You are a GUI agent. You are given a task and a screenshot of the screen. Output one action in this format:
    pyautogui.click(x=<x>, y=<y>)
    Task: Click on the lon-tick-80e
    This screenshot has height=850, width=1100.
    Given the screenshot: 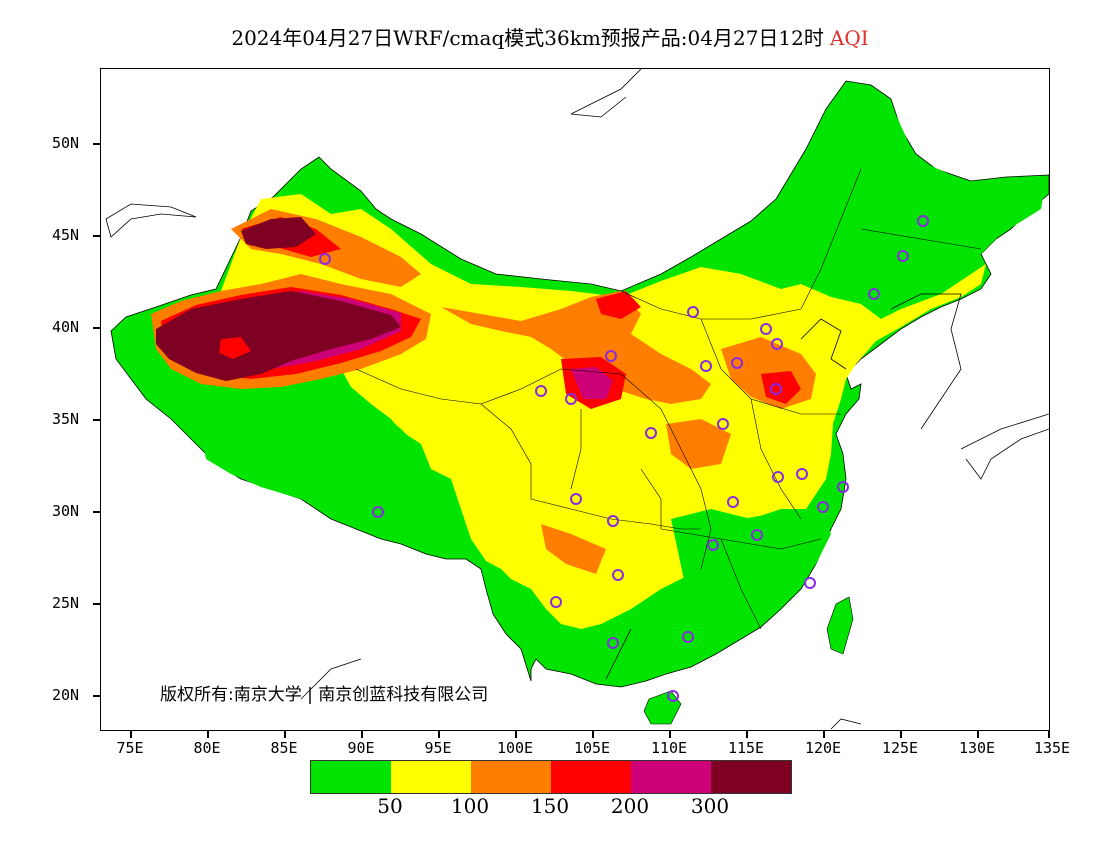 What is the action you would take?
    pyautogui.click(x=208, y=734)
    